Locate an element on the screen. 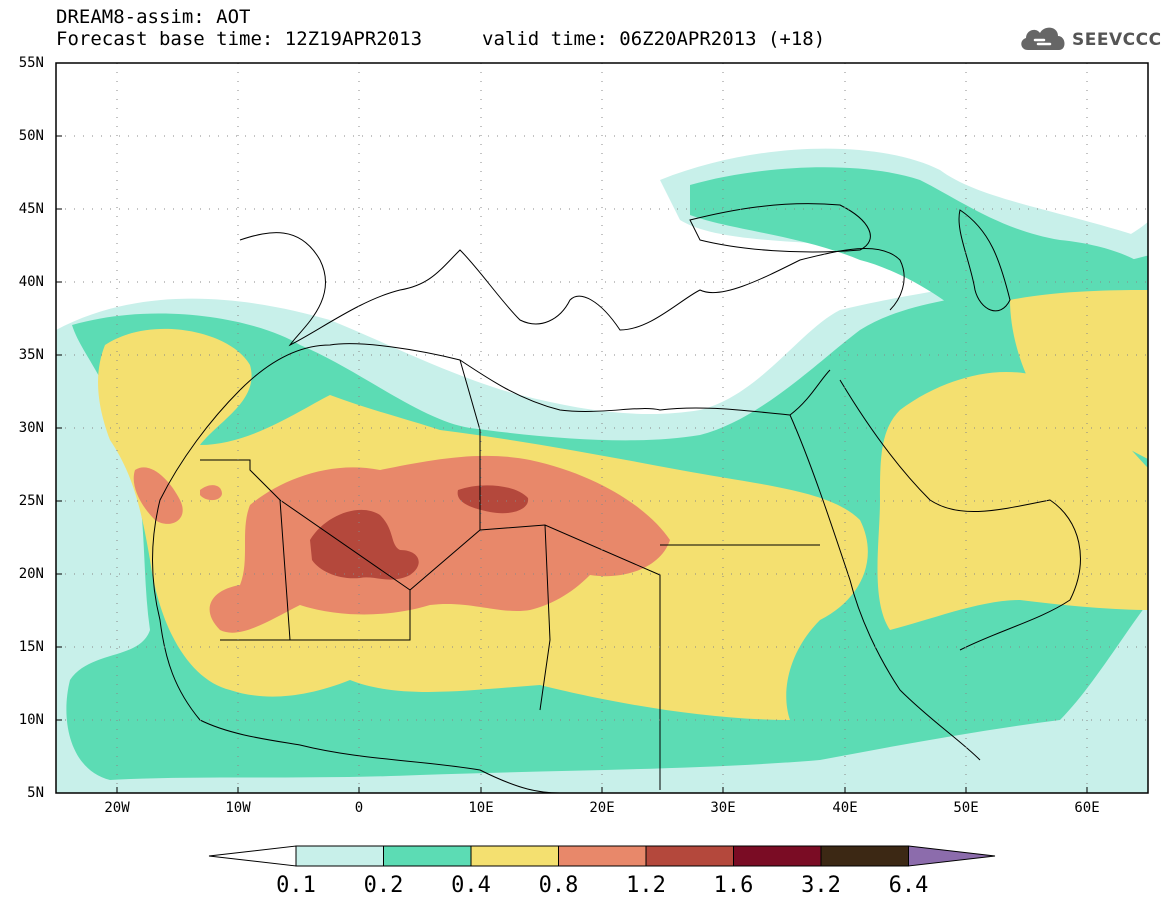 This screenshot has height=905, width=1165. aot-level-1.2 is located at coordinates (419, 532).